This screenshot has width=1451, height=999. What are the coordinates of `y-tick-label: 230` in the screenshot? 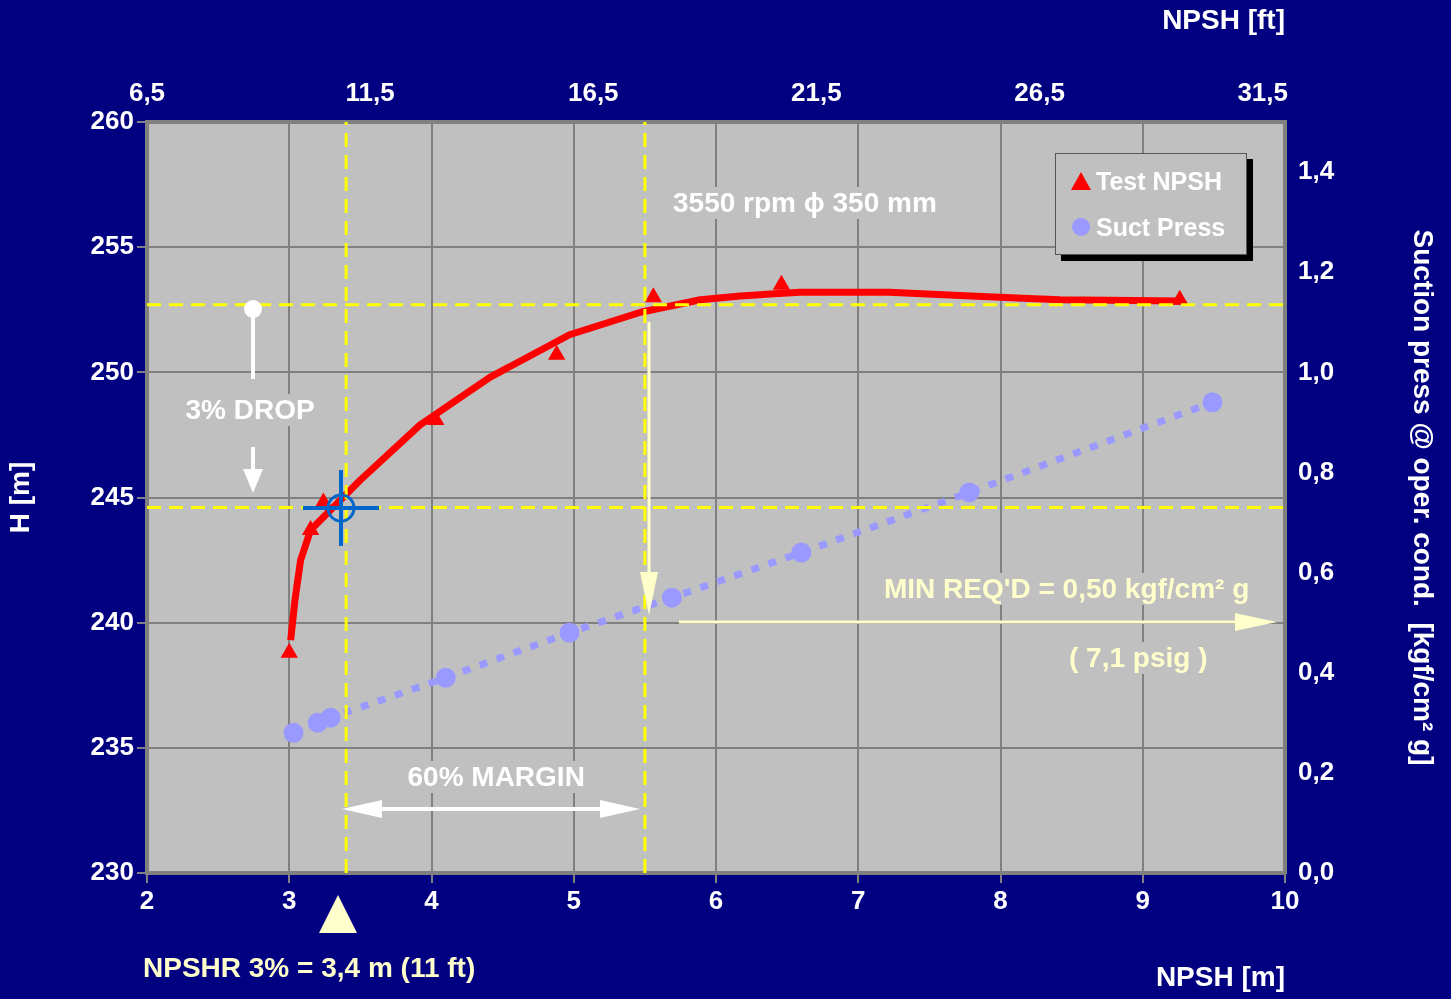 It's located at (112, 871).